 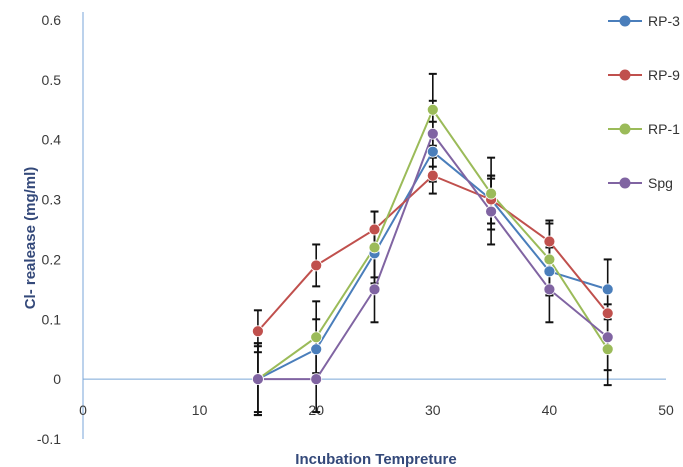 What do you see at coordinates (57, 379) in the screenshot?
I see `y-tick-label: 0` at bounding box center [57, 379].